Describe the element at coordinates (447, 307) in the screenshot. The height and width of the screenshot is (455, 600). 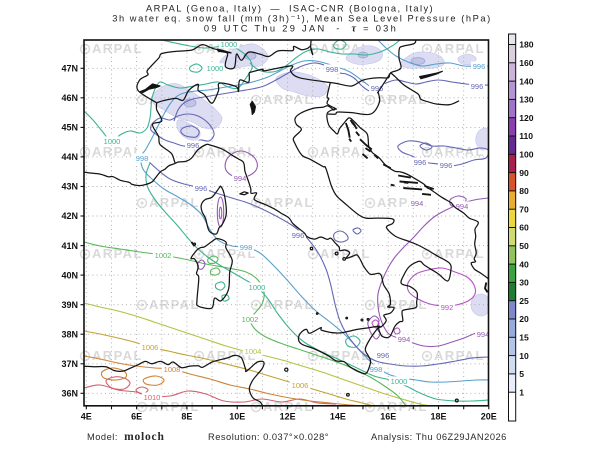
I see `svg-text: 992` at that location.